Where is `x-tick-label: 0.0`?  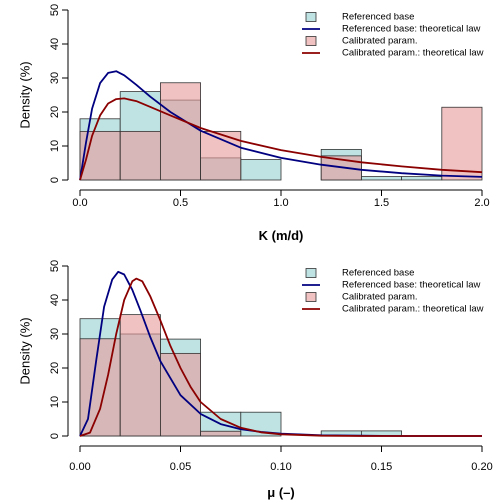 x-tick-label: 0.0 is located at coordinates (79, 203).